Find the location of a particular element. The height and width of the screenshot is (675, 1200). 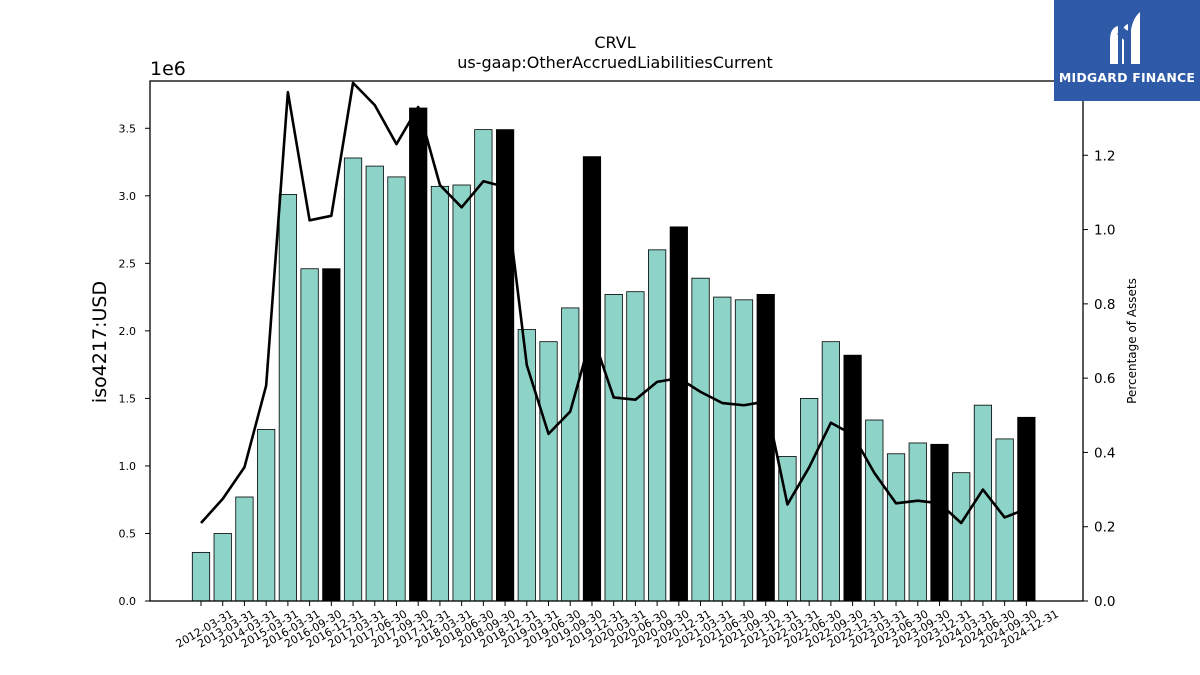

y-tick-label: 2.5 is located at coordinates (128, 263).